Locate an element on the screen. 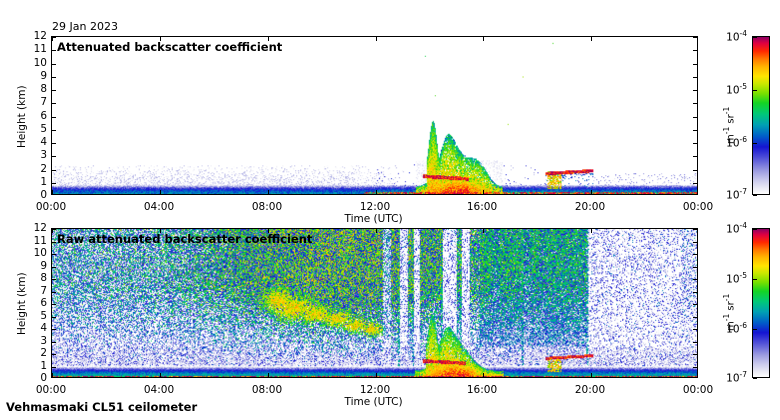 This screenshot has width=780, height=420. y-tick-label: 4 is located at coordinates (43, 327).